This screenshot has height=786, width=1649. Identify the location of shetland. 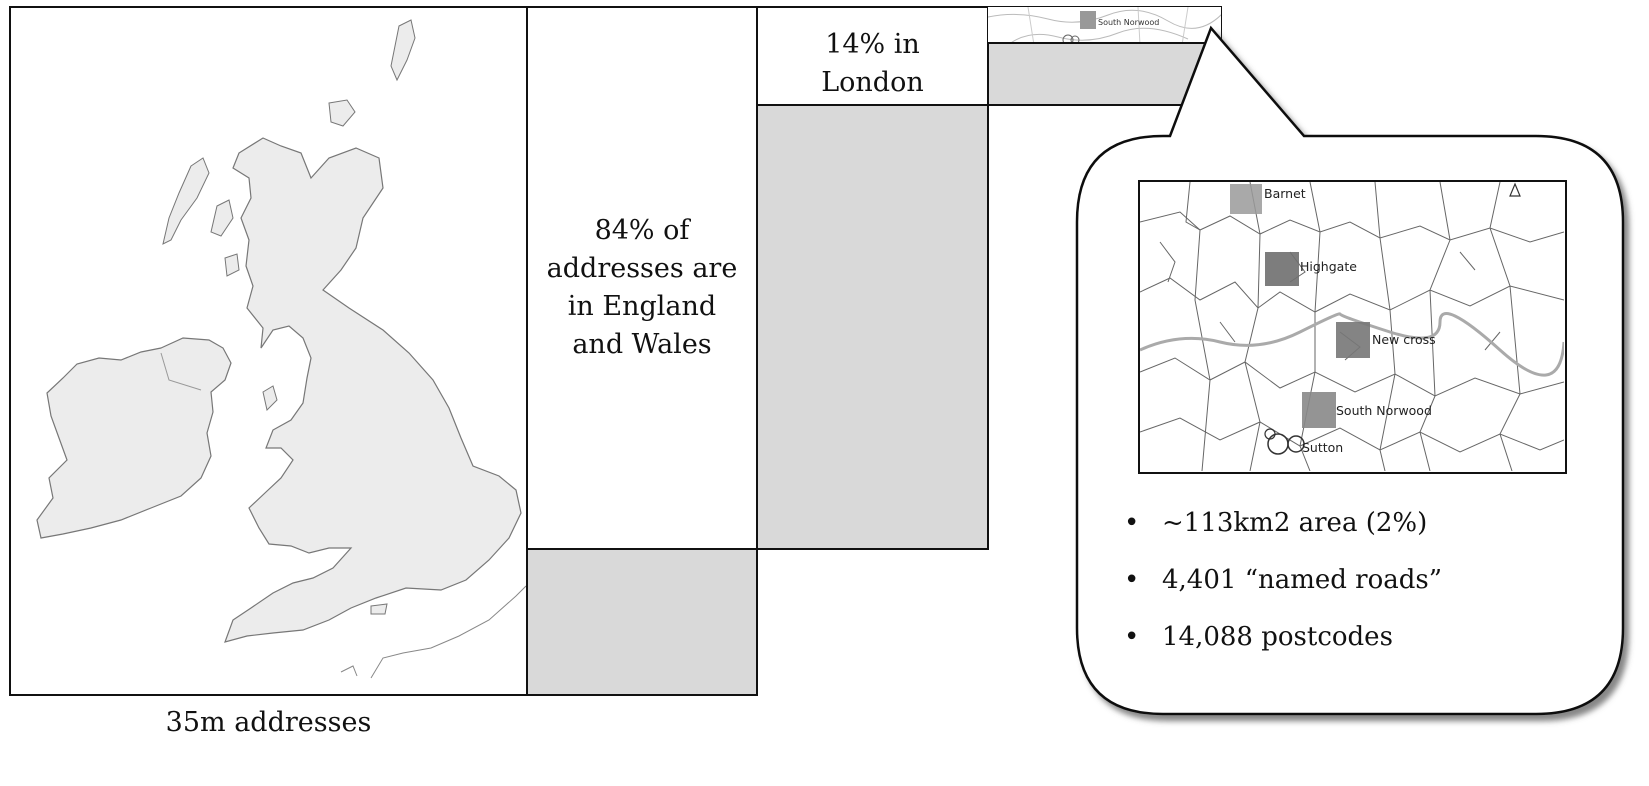
(403, 50).